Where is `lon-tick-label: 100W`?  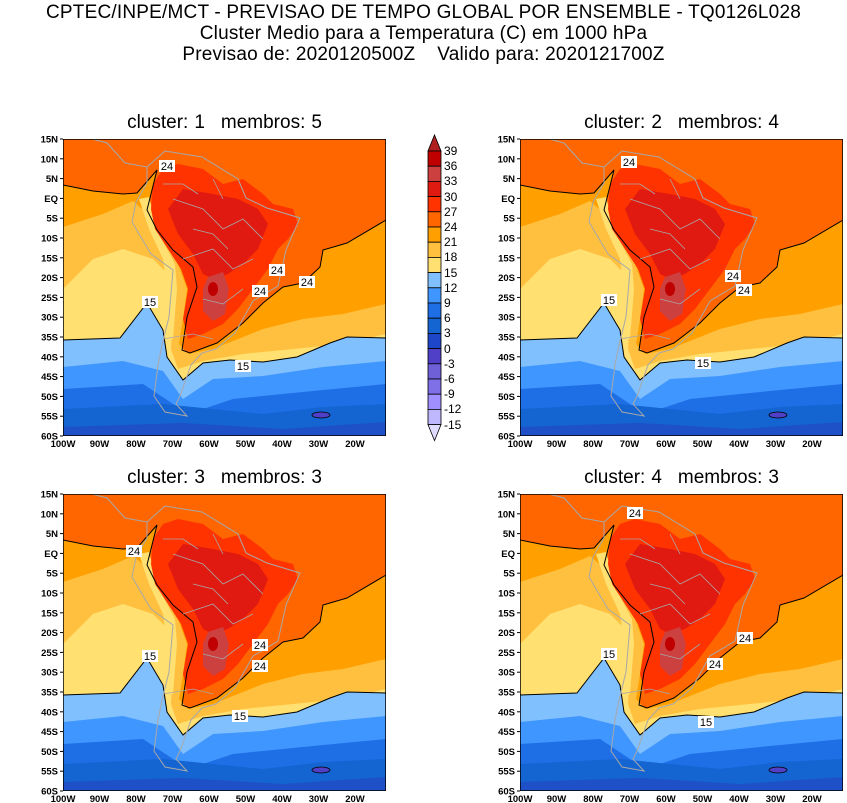
lon-tick-label: 100W is located at coordinates (520, 444).